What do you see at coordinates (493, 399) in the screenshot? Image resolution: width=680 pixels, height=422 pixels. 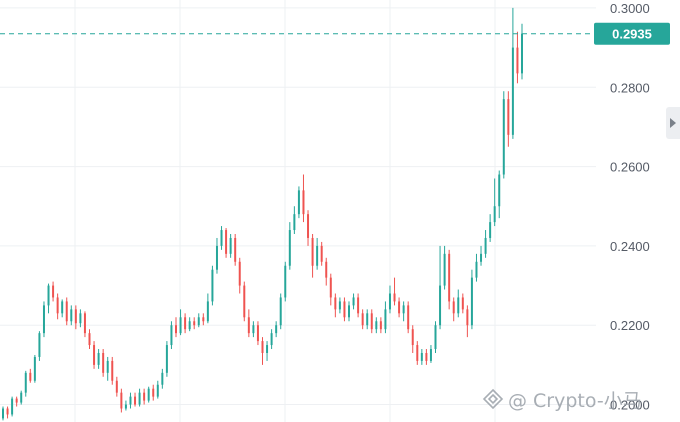 I see `binance-square-diamond-icon` at bounding box center [493, 399].